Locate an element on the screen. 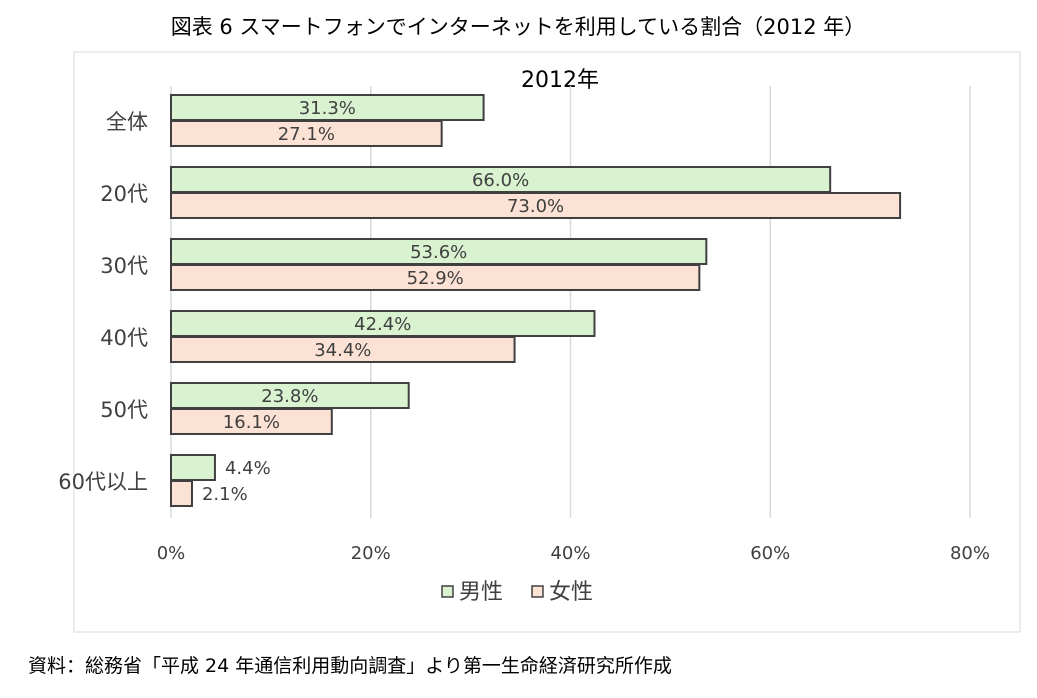  legend: 男性 女性 is located at coordinates (517, 592).